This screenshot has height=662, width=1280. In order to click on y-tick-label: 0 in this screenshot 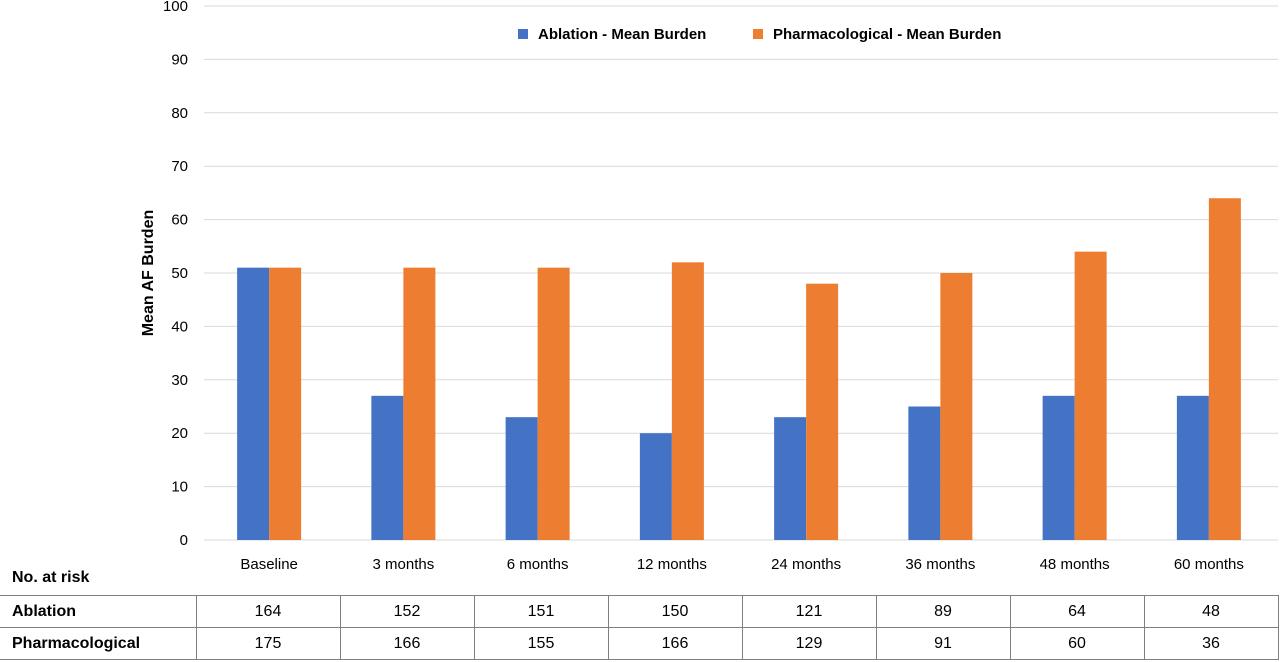, I will do `click(184, 540)`.